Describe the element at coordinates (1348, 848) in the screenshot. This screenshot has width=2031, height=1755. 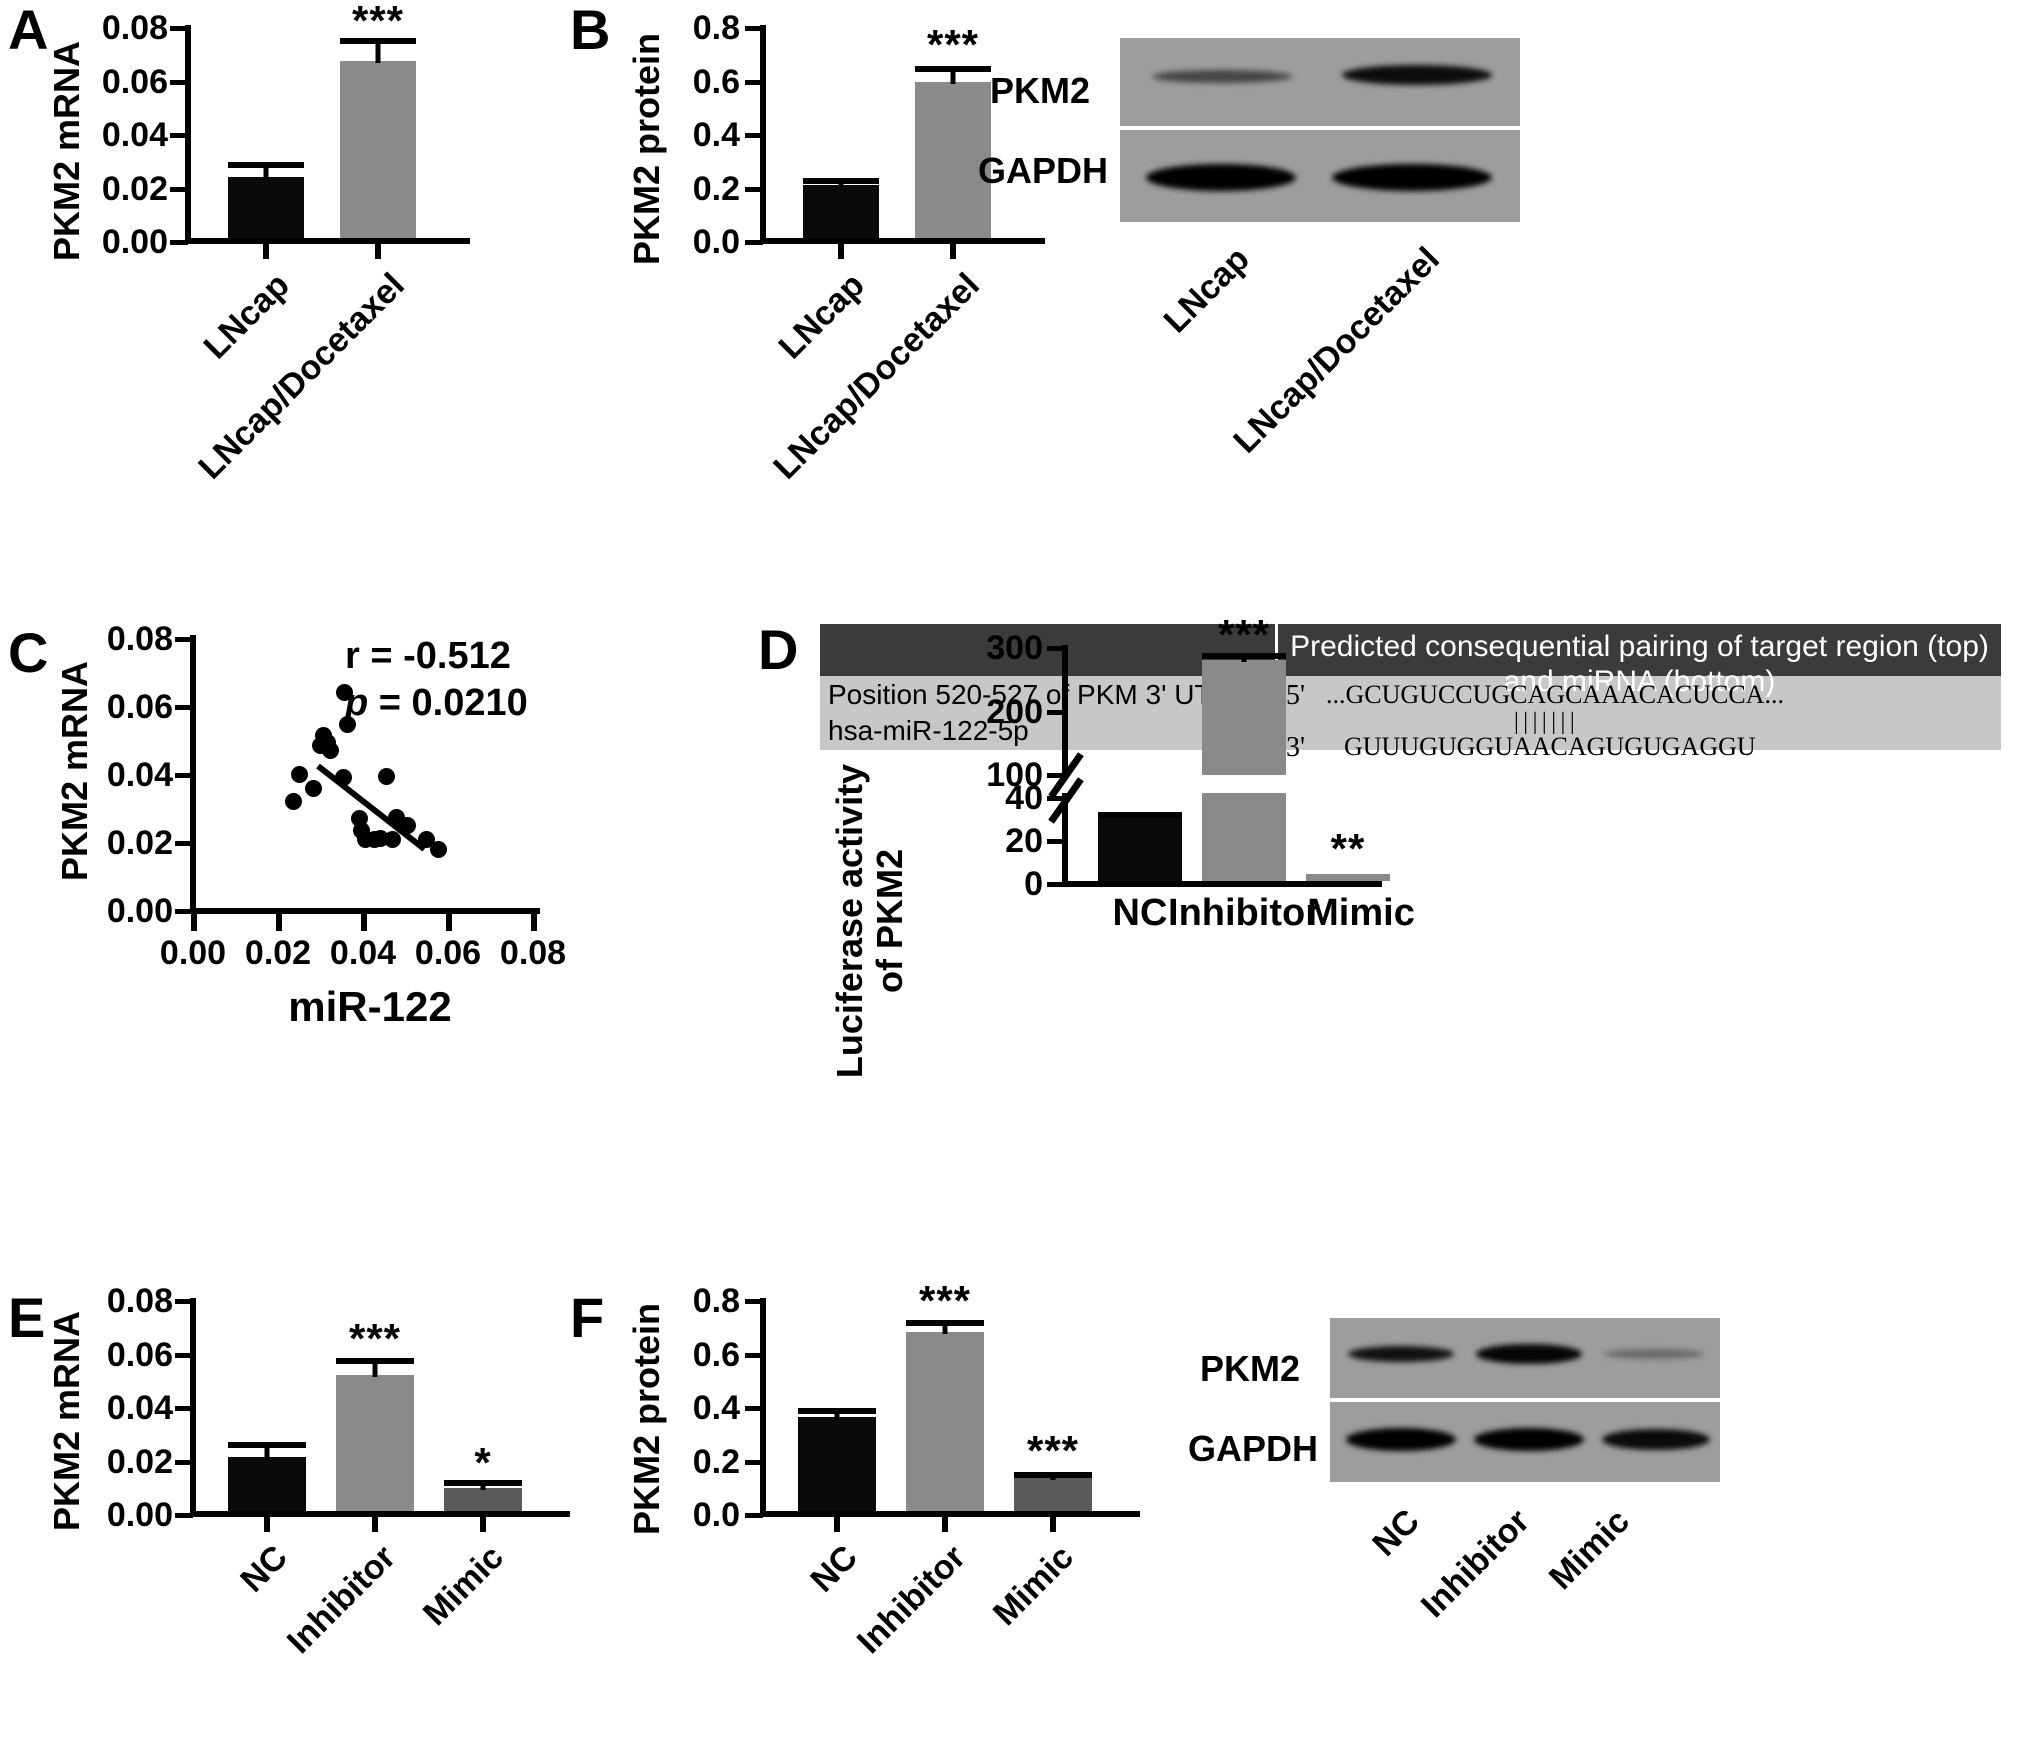
I see `panel-d-significance-stars-mimic: **` at that location.